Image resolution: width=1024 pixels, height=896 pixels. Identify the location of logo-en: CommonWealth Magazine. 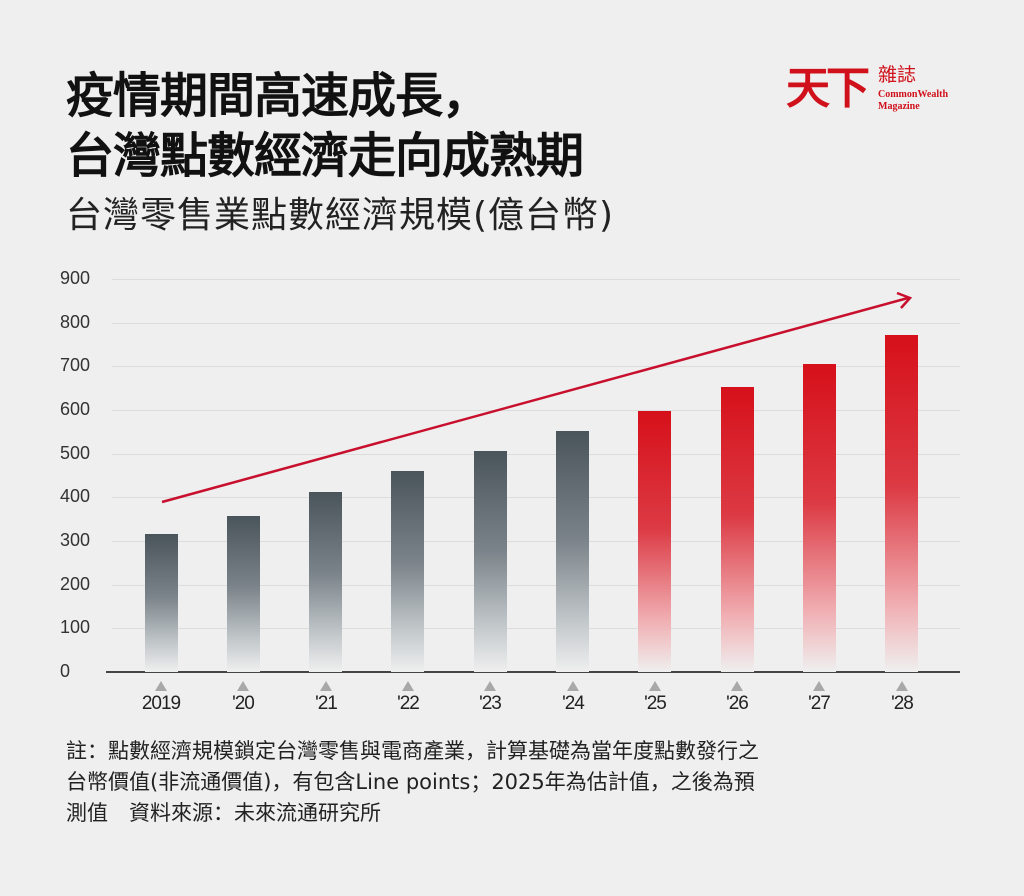
(913, 101).